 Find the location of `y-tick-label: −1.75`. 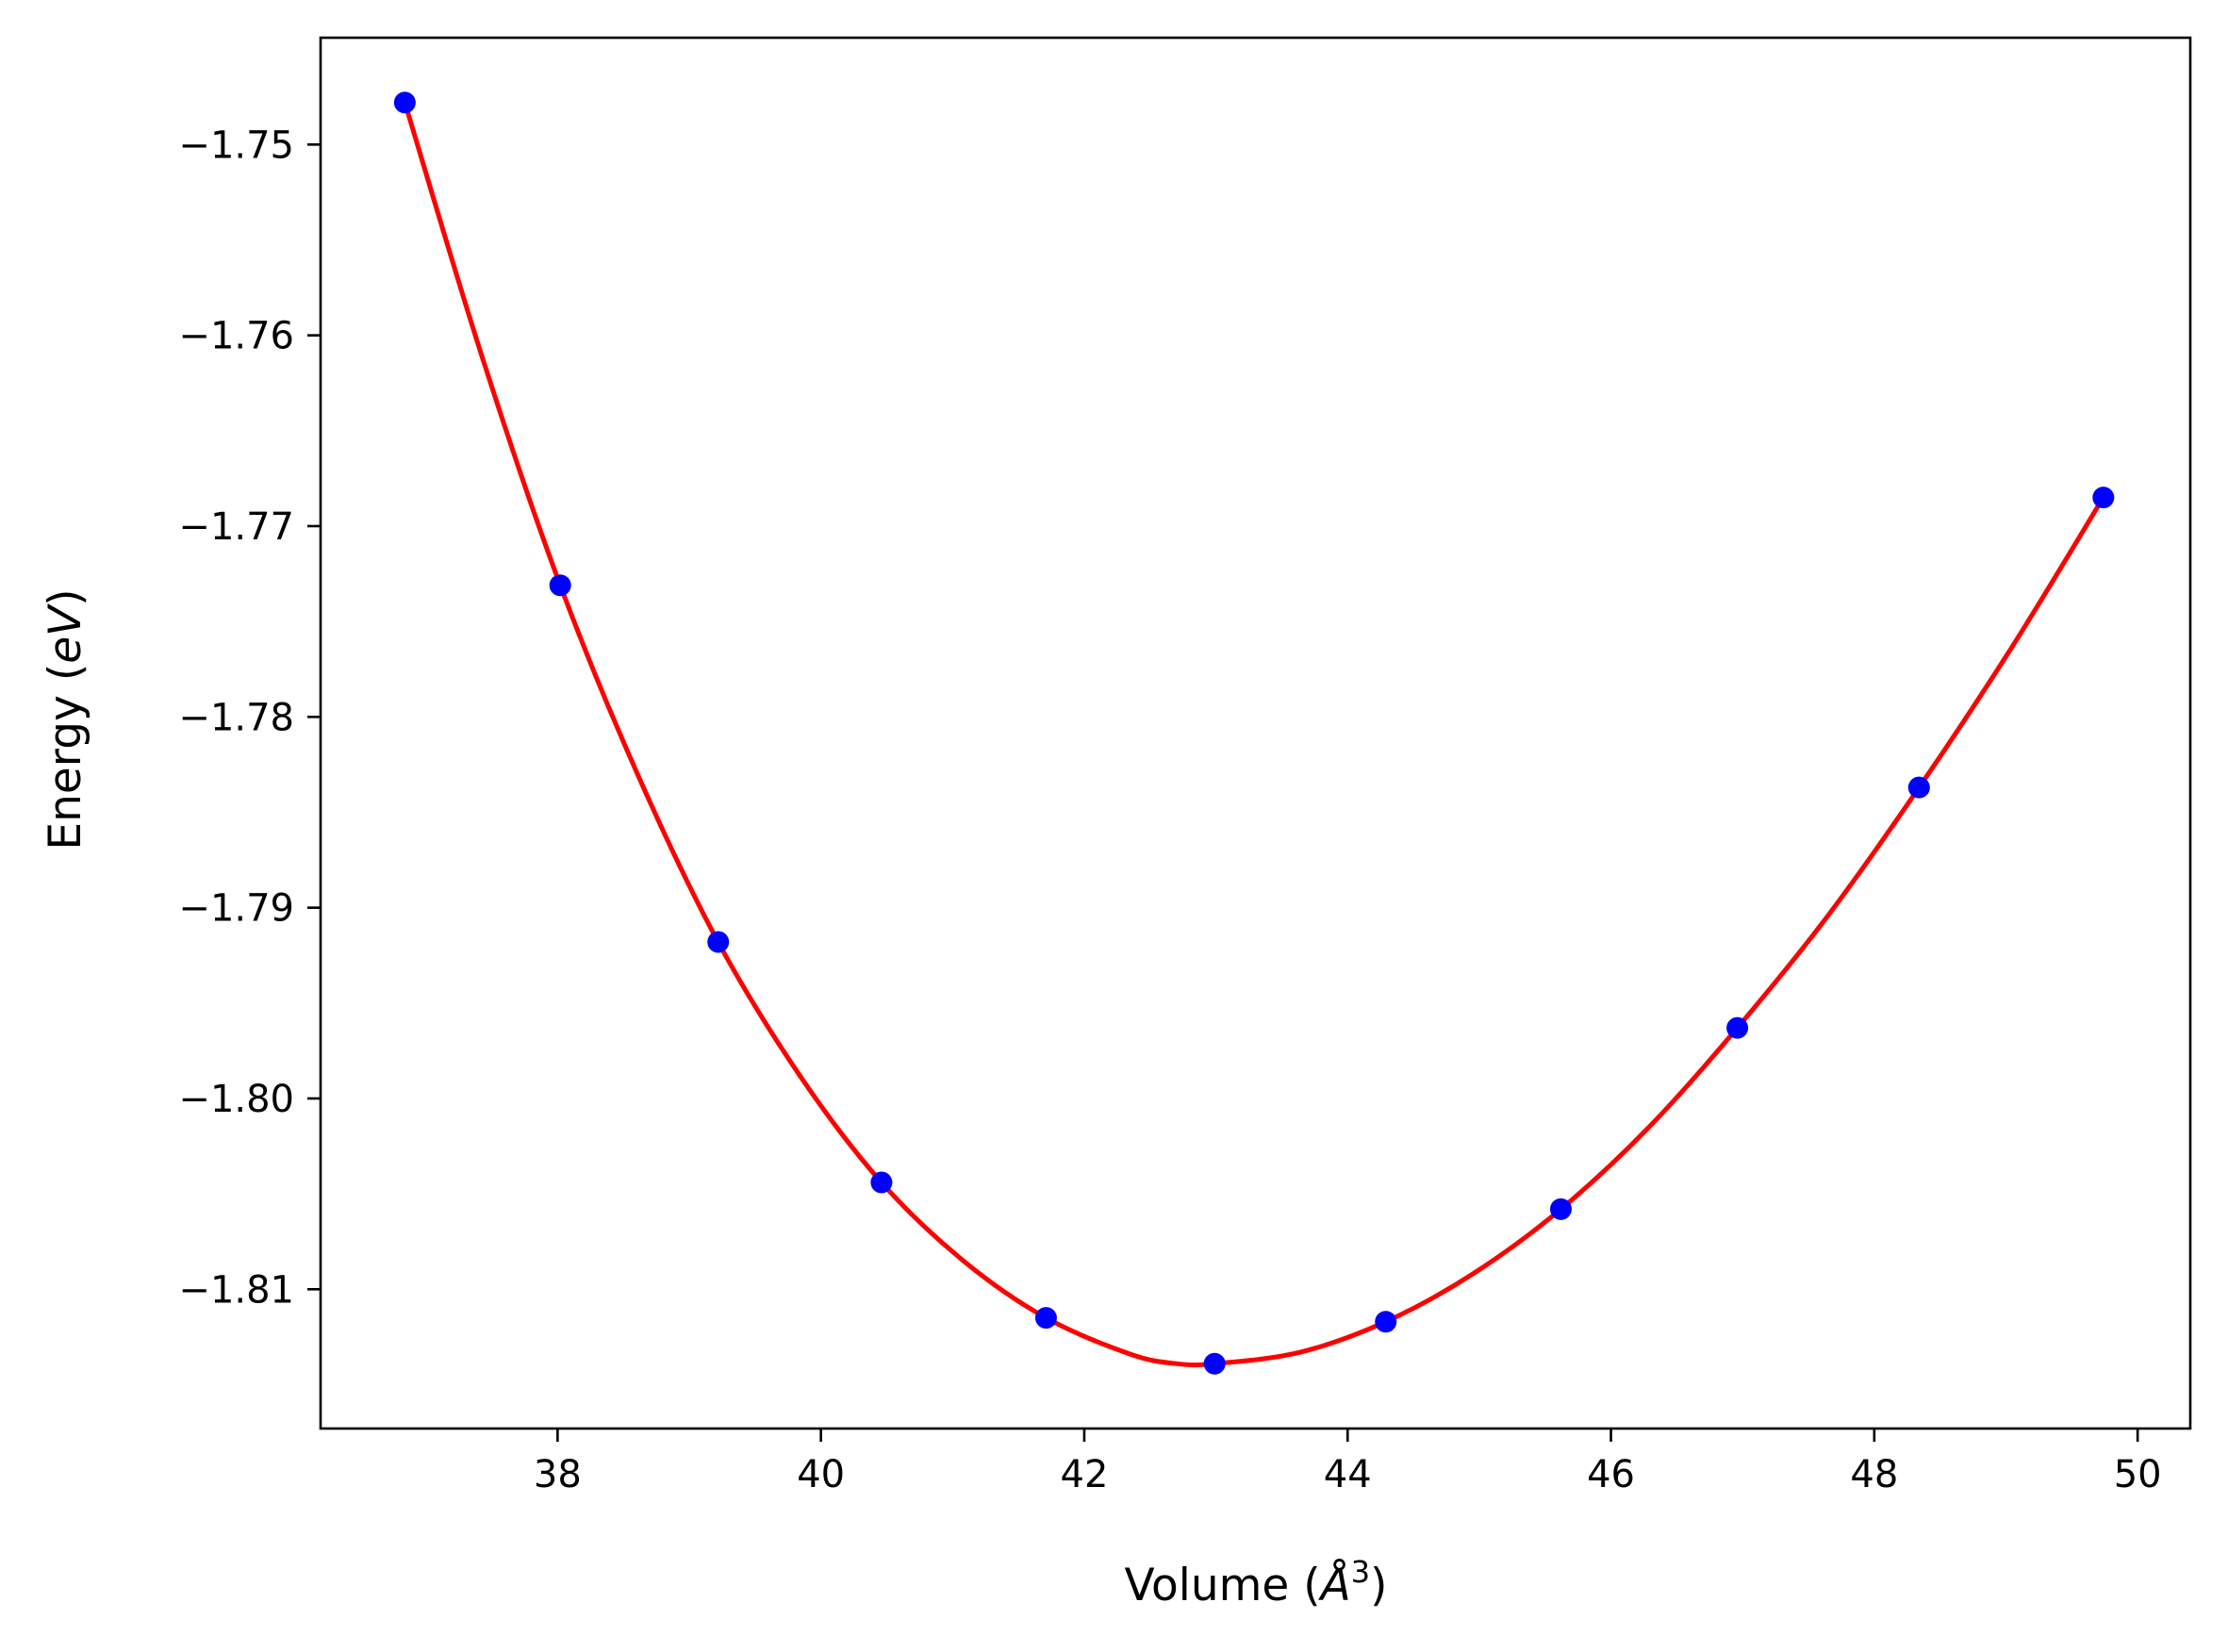

y-tick-label: −1.75 is located at coordinates (236, 145).